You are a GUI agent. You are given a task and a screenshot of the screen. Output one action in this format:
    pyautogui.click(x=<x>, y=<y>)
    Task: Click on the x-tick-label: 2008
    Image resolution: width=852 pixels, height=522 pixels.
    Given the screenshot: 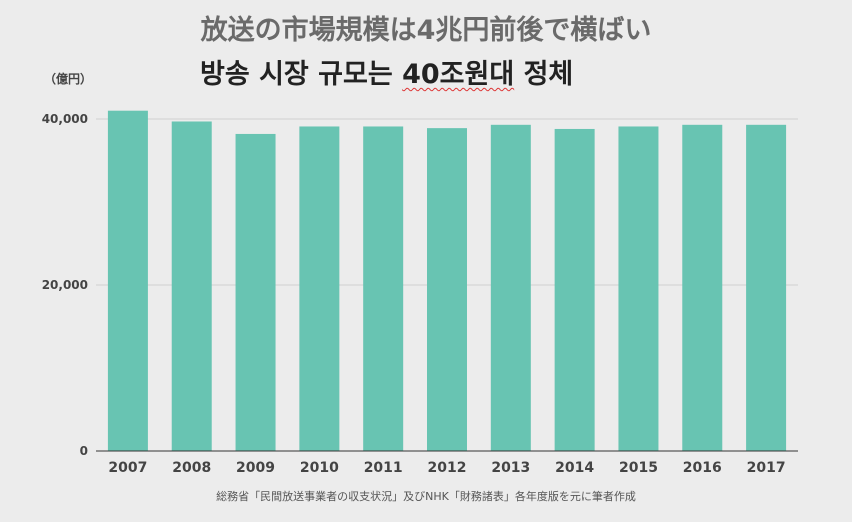 What is the action you would take?
    pyautogui.click(x=191, y=468)
    